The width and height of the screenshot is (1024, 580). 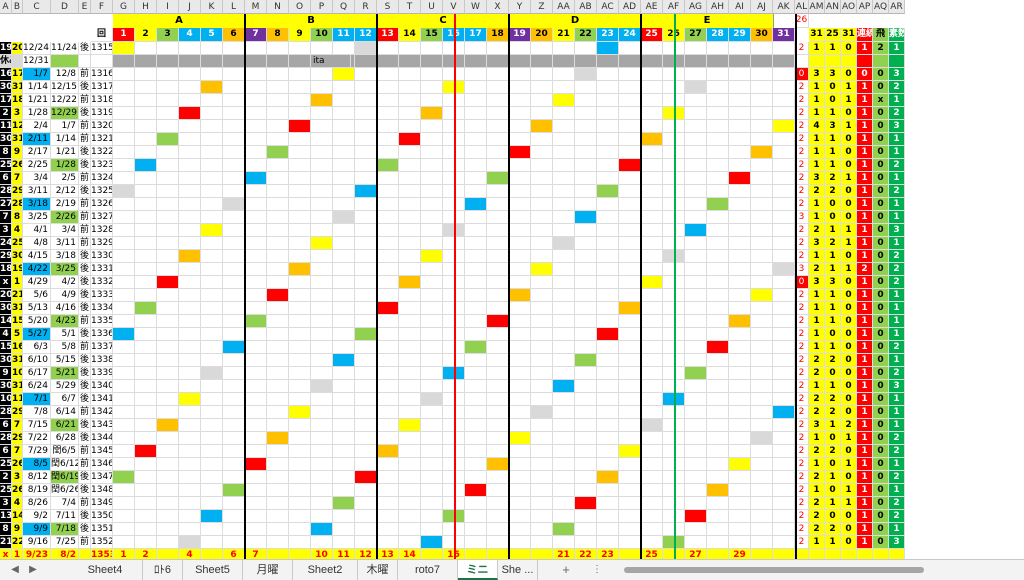 What do you see at coordinates (37, 178) in the screenshot?
I see `row-date: 3/4` at bounding box center [37, 178].